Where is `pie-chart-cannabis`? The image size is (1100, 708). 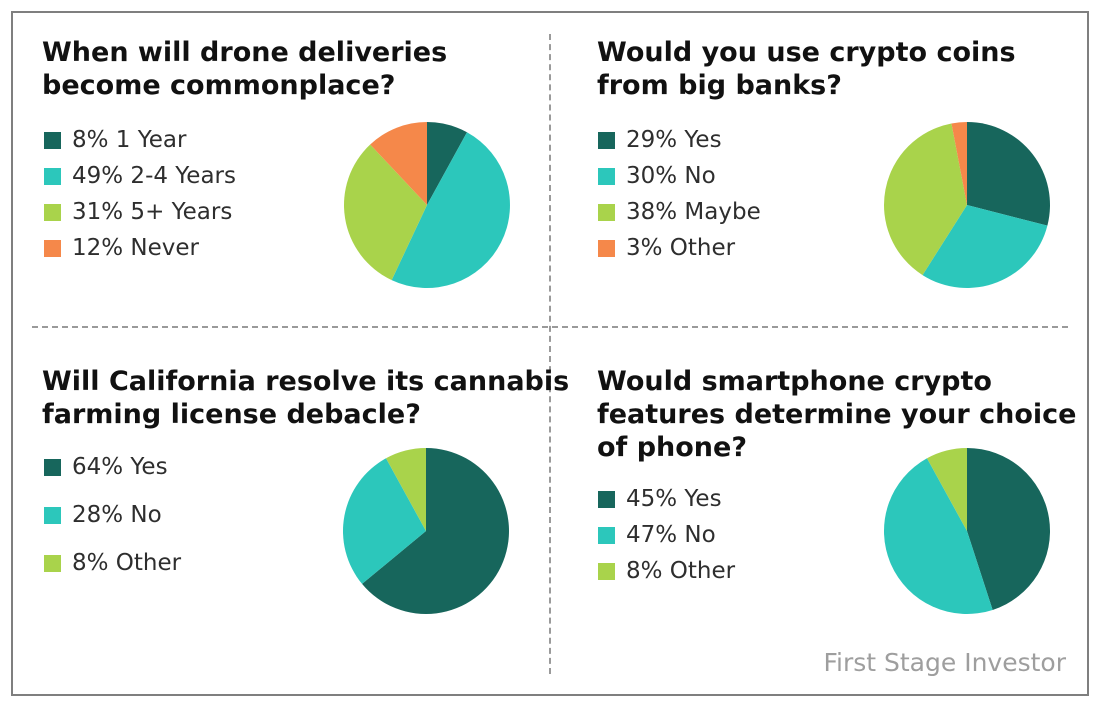
pie-chart-cannabis is located at coordinates (426, 531).